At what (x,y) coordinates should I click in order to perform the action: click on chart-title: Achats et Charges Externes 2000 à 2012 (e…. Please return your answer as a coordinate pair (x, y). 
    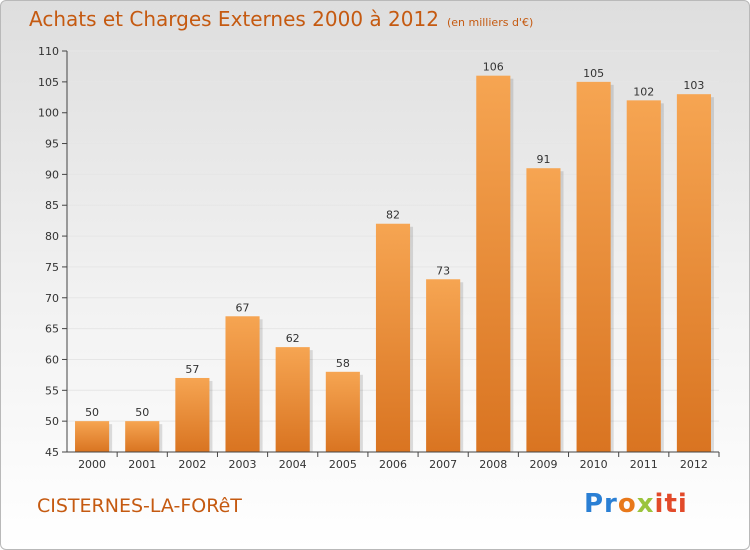
    Looking at the image, I should click on (281, 19).